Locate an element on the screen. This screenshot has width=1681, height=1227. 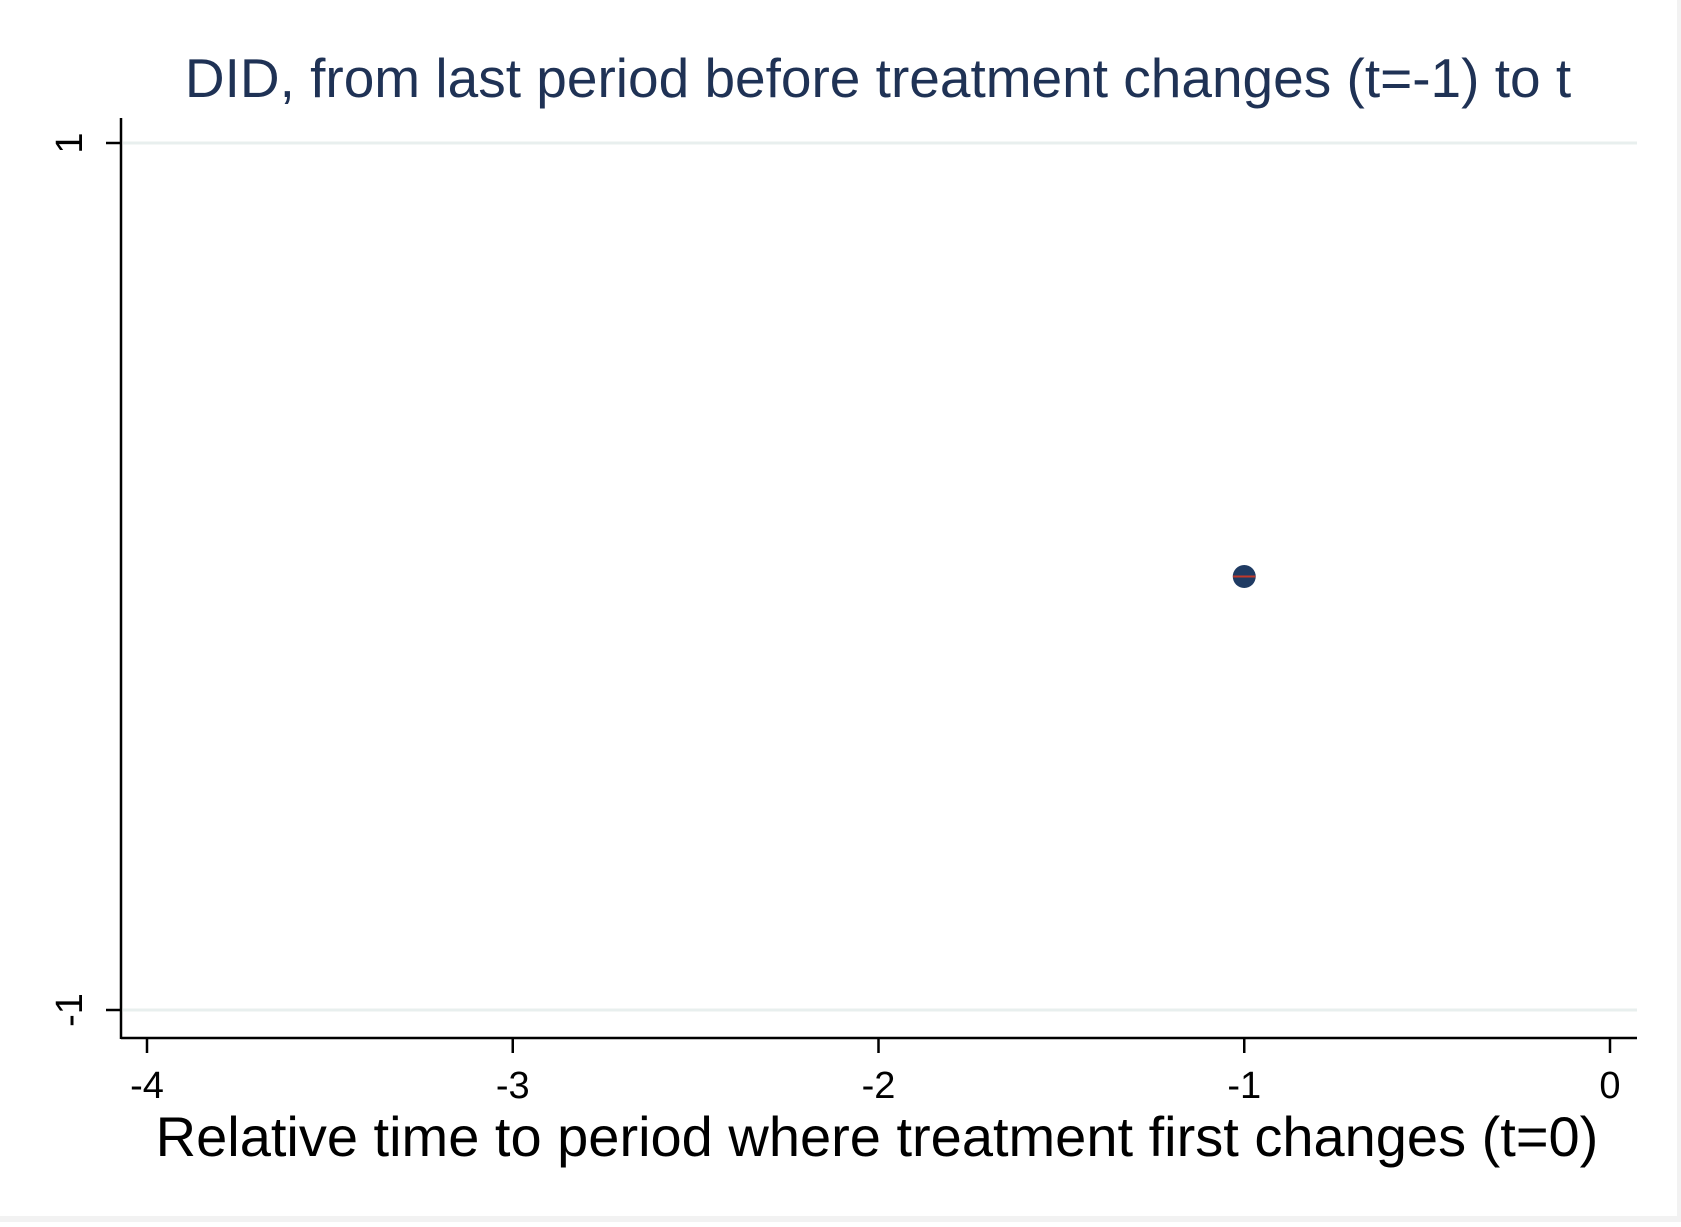
y-tick-label: -1 is located at coordinates (70, 1010).